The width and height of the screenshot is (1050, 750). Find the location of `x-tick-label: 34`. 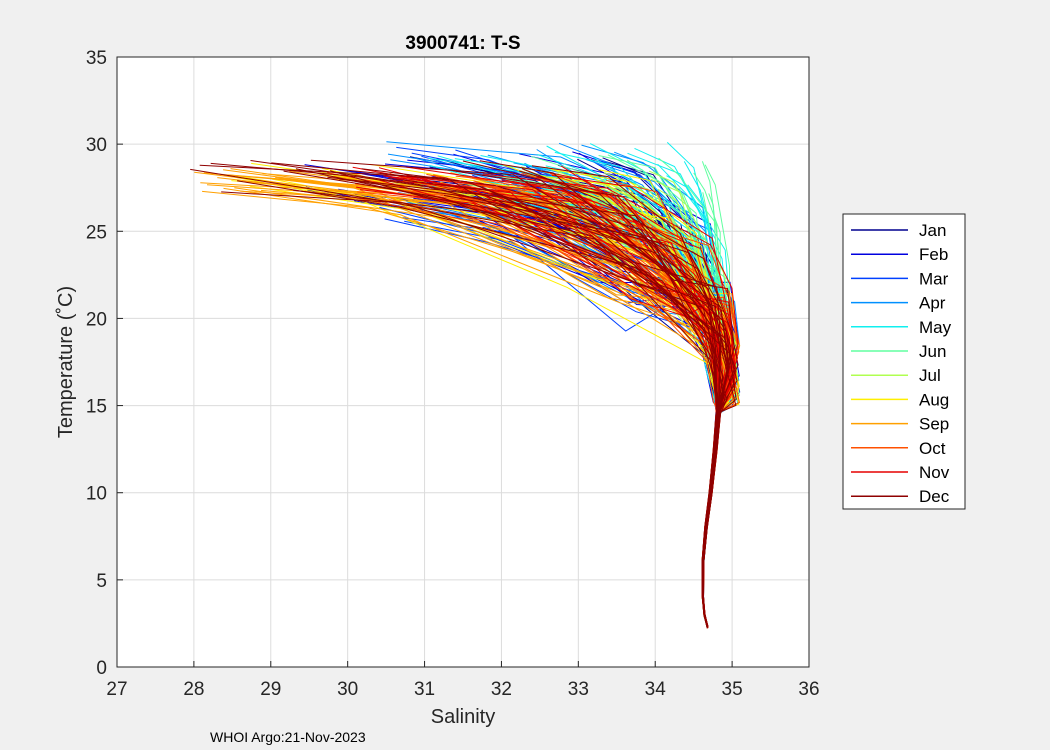

x-tick-label: 34 is located at coordinates (656, 689).